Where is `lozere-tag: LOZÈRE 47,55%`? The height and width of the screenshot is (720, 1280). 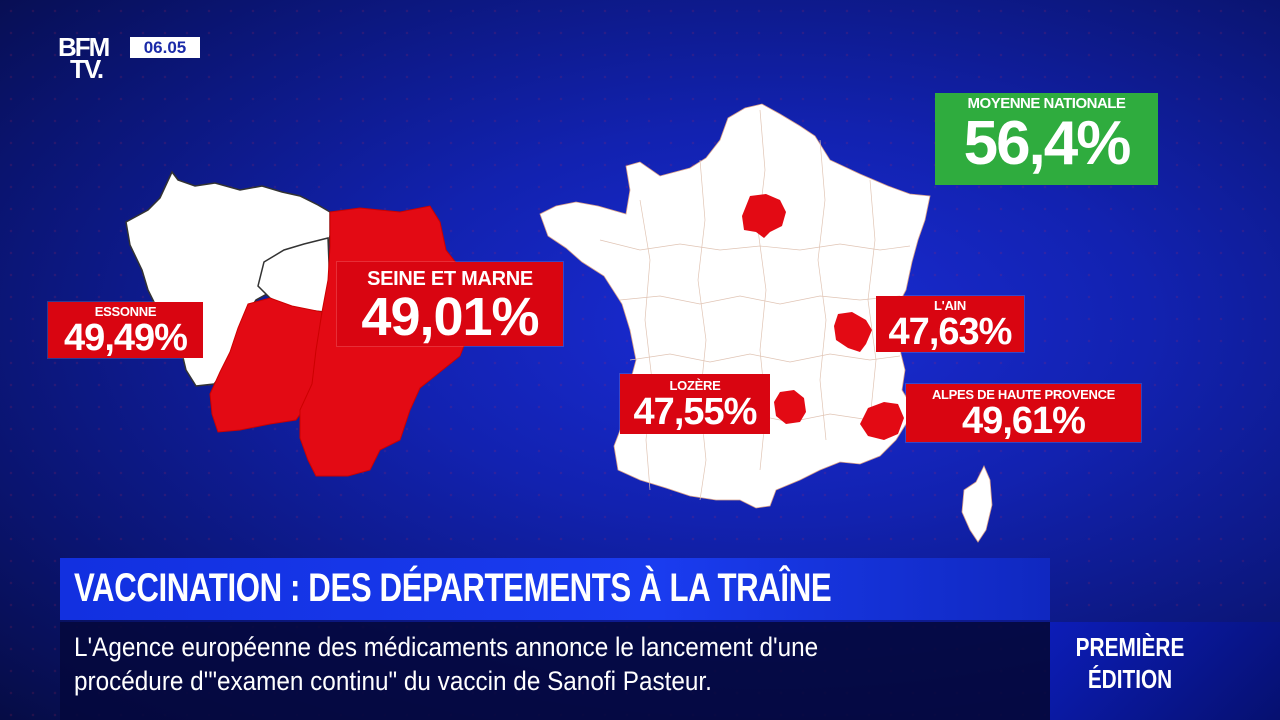
lozere-tag: LOZÈRE 47,55% is located at coordinates (695, 404).